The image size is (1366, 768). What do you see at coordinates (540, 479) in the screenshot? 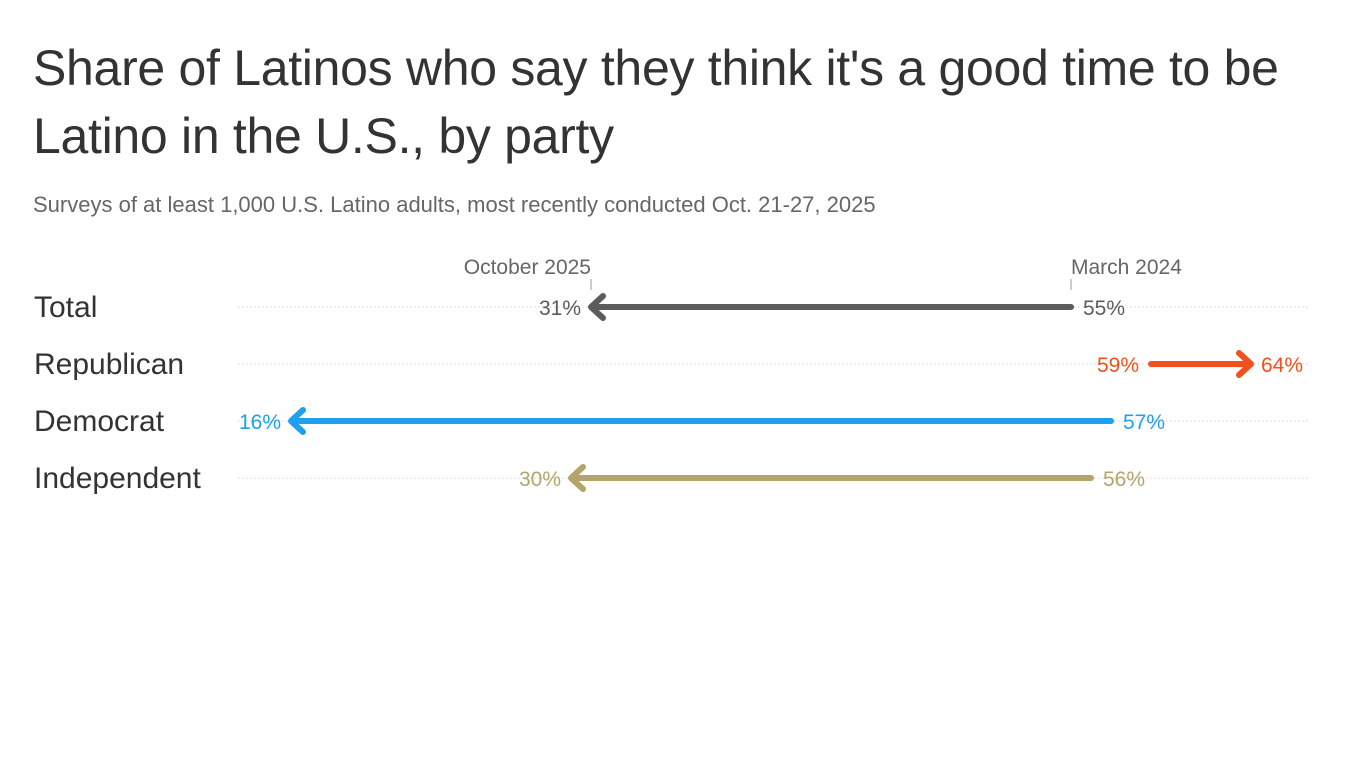
I see `value-label-end-independent: 30%` at bounding box center [540, 479].